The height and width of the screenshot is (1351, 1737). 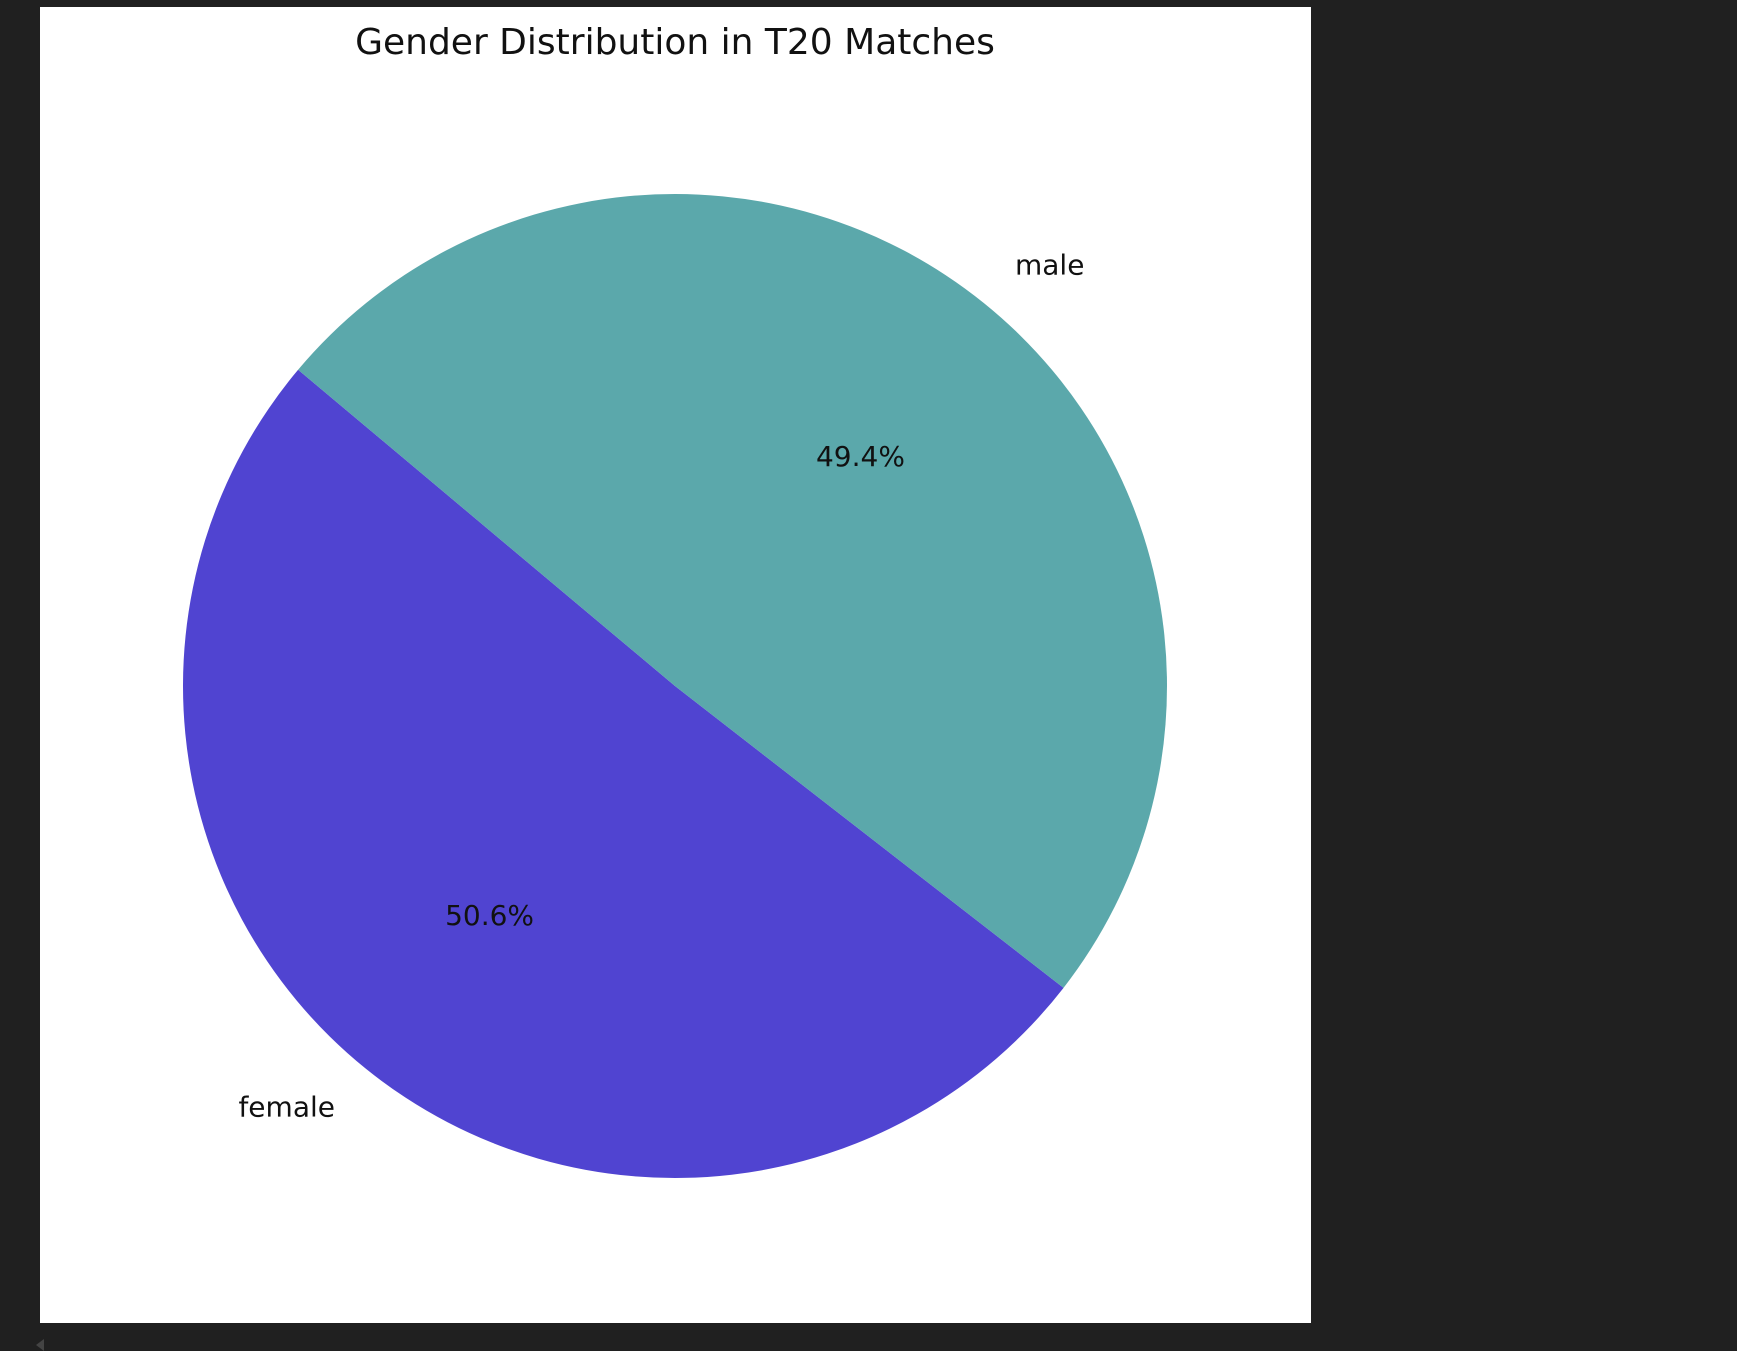 What do you see at coordinates (286, 1107) in the screenshot?
I see `pie-category-label-female: female` at bounding box center [286, 1107].